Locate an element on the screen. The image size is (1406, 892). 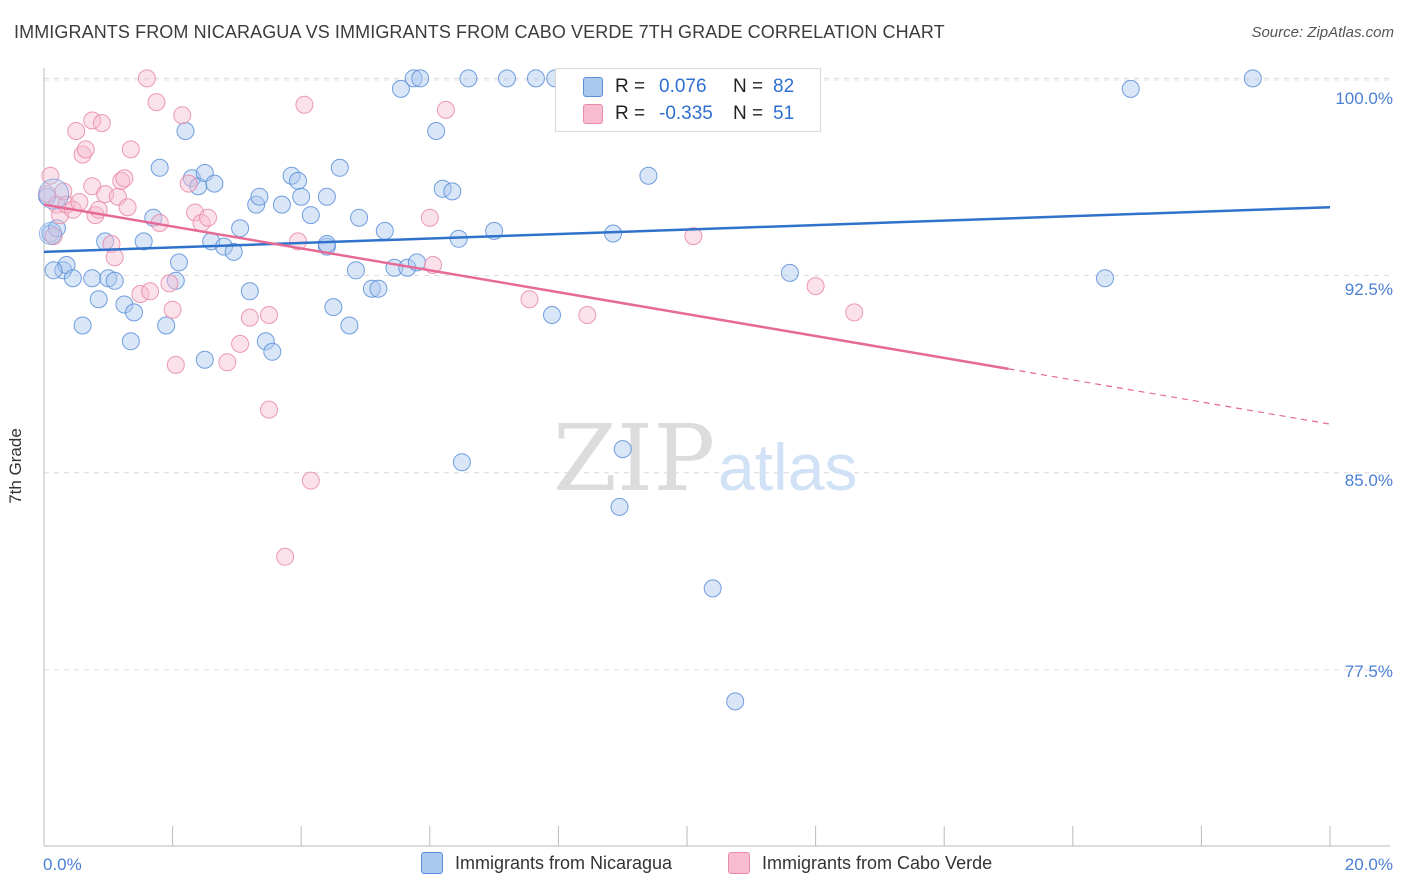
legend-swatch-blue is located at coordinates (593, 87).